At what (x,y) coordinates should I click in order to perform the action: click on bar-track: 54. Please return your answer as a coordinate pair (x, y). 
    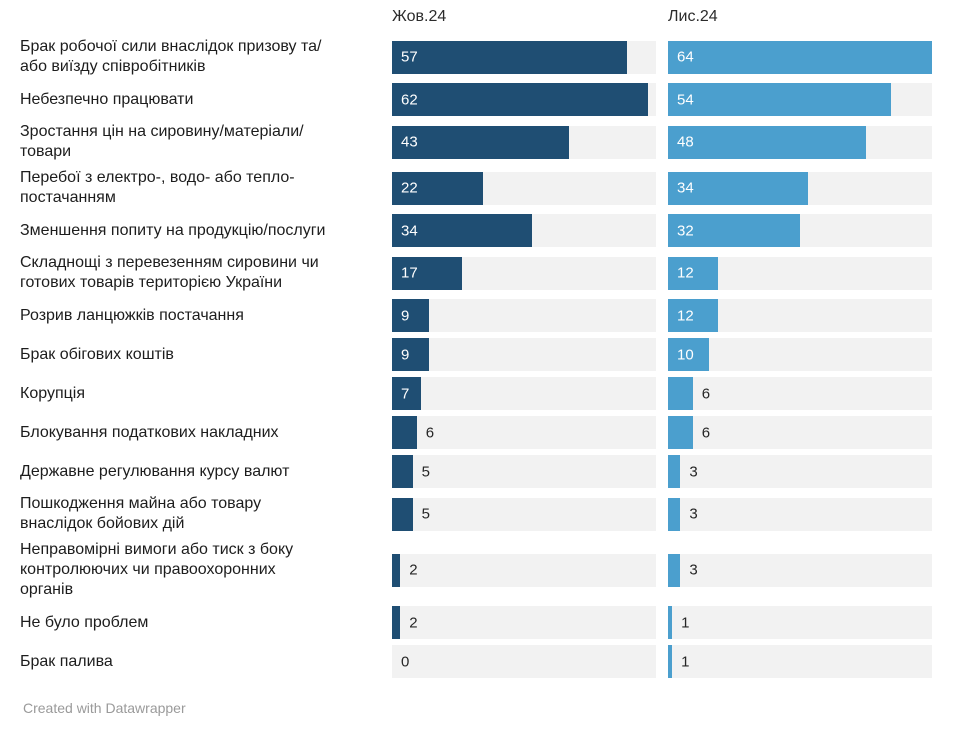
    Looking at the image, I should click on (800, 99).